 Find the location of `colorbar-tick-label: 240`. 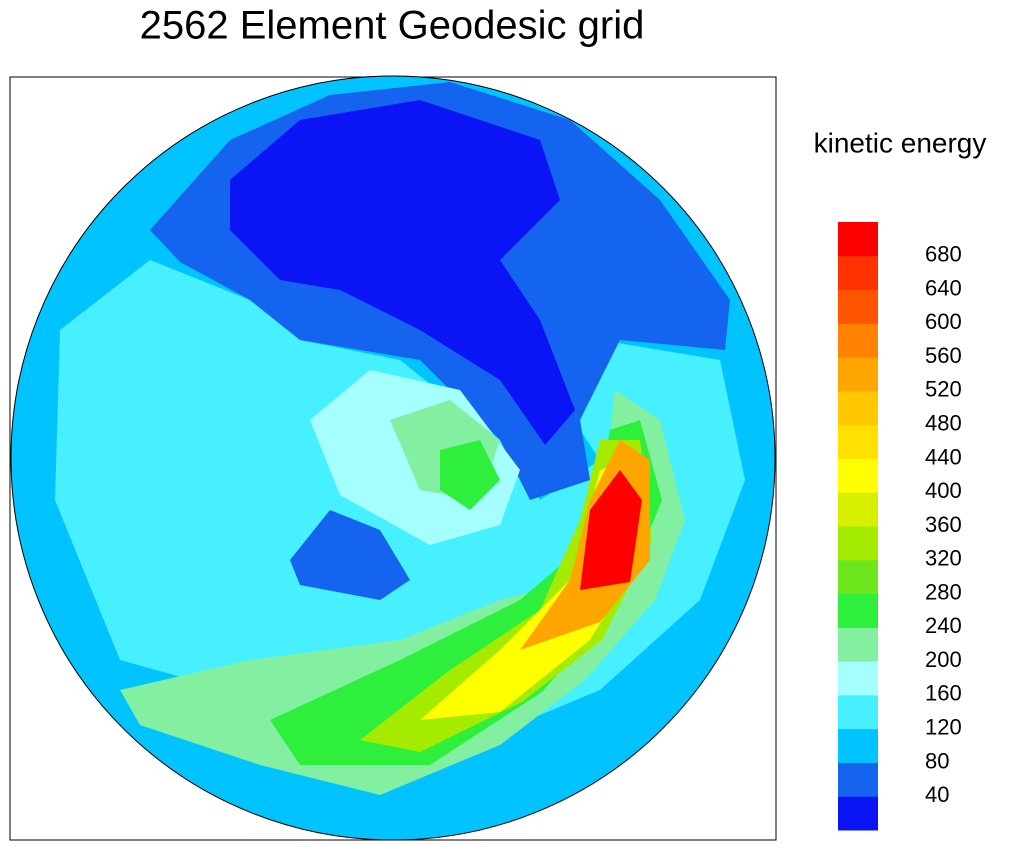

colorbar-tick-label: 240 is located at coordinates (943, 625).